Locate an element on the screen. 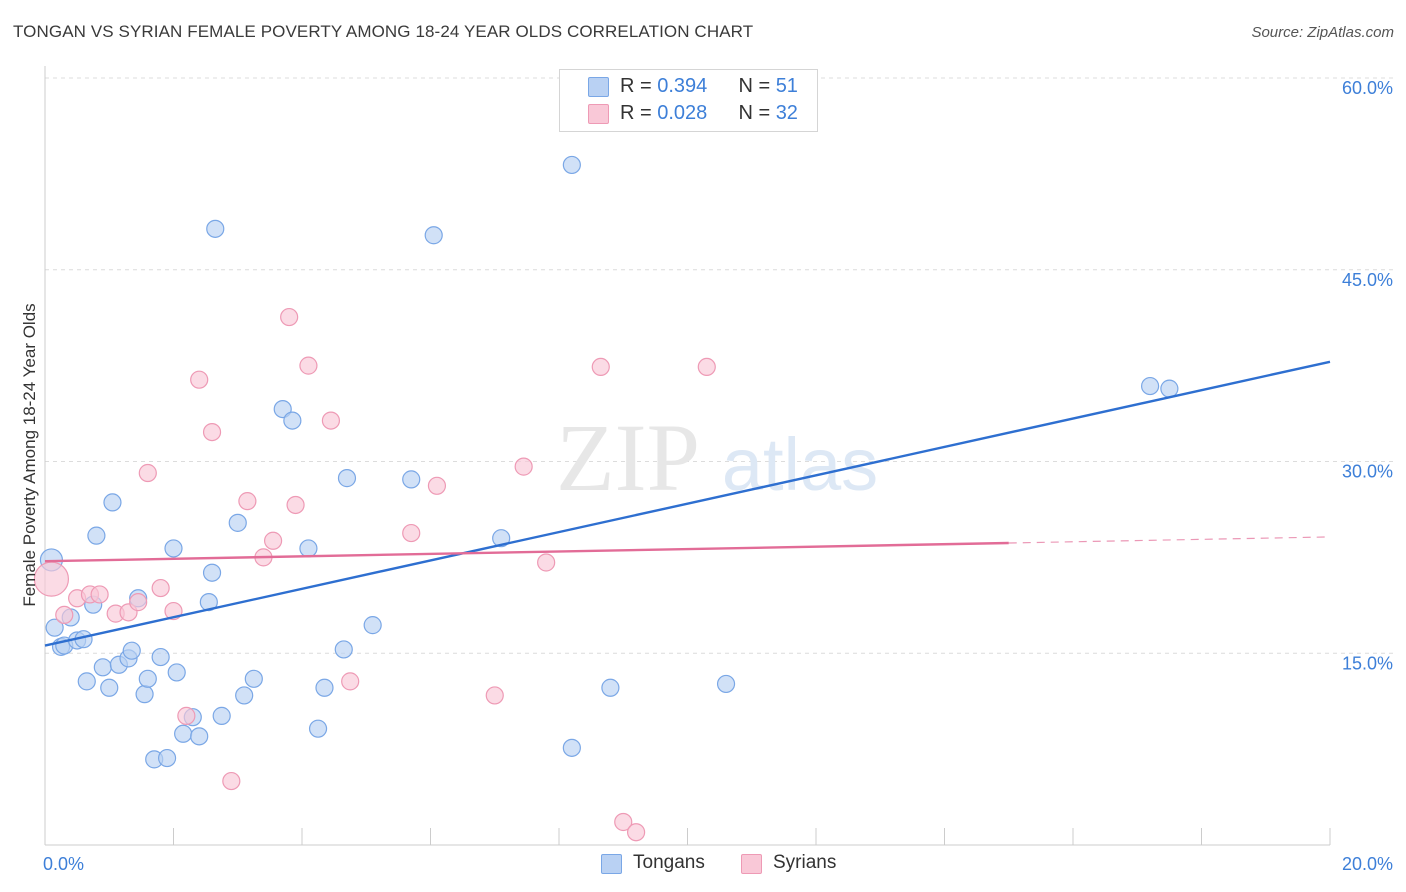 This screenshot has width=1406, height=892. correlation-legend: R = 0.394 N = 51 R = 0.028 N = 32 is located at coordinates (688, 100).